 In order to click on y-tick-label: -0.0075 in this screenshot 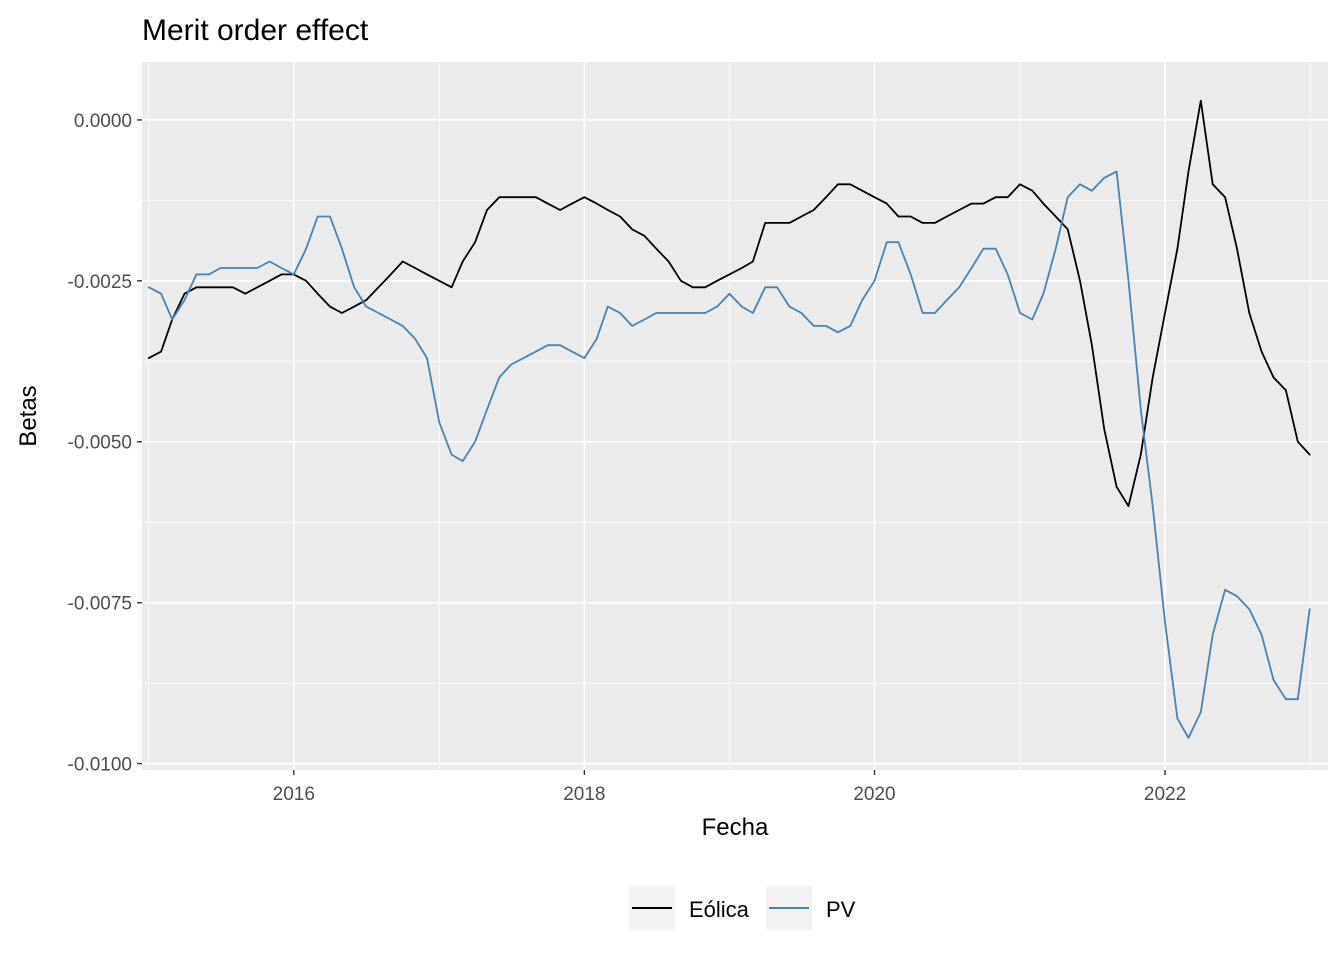, I will do `click(100, 604)`.